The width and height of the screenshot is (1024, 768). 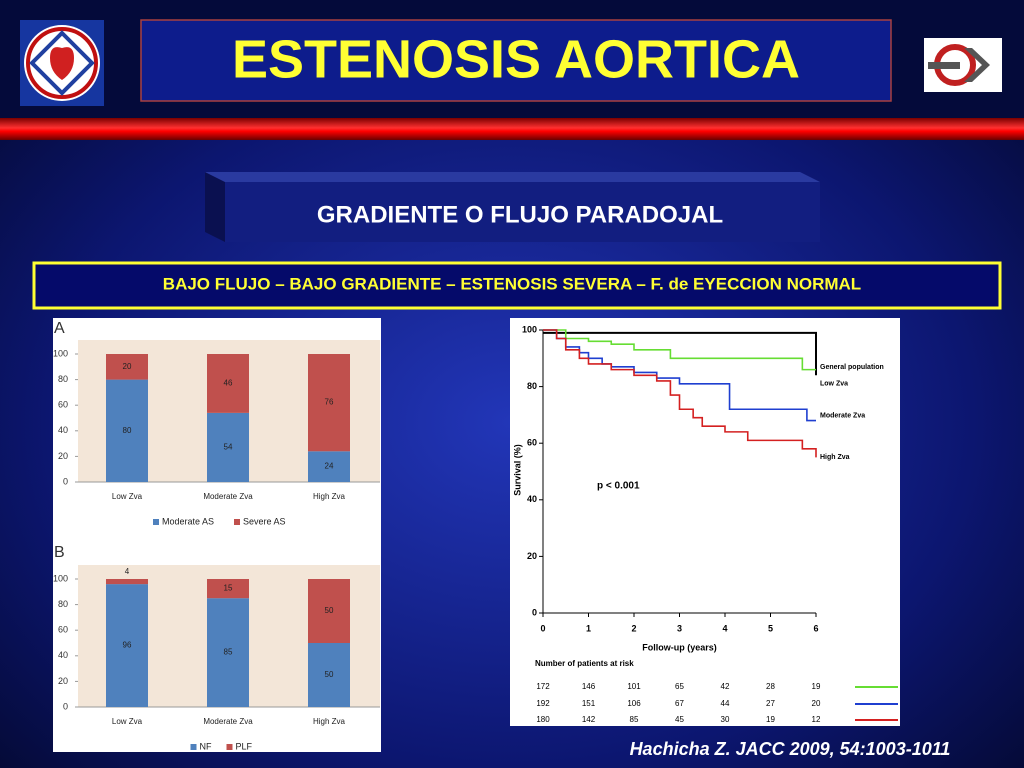 What do you see at coordinates (816, 703) in the screenshot?
I see `at-risk-count: 20` at bounding box center [816, 703].